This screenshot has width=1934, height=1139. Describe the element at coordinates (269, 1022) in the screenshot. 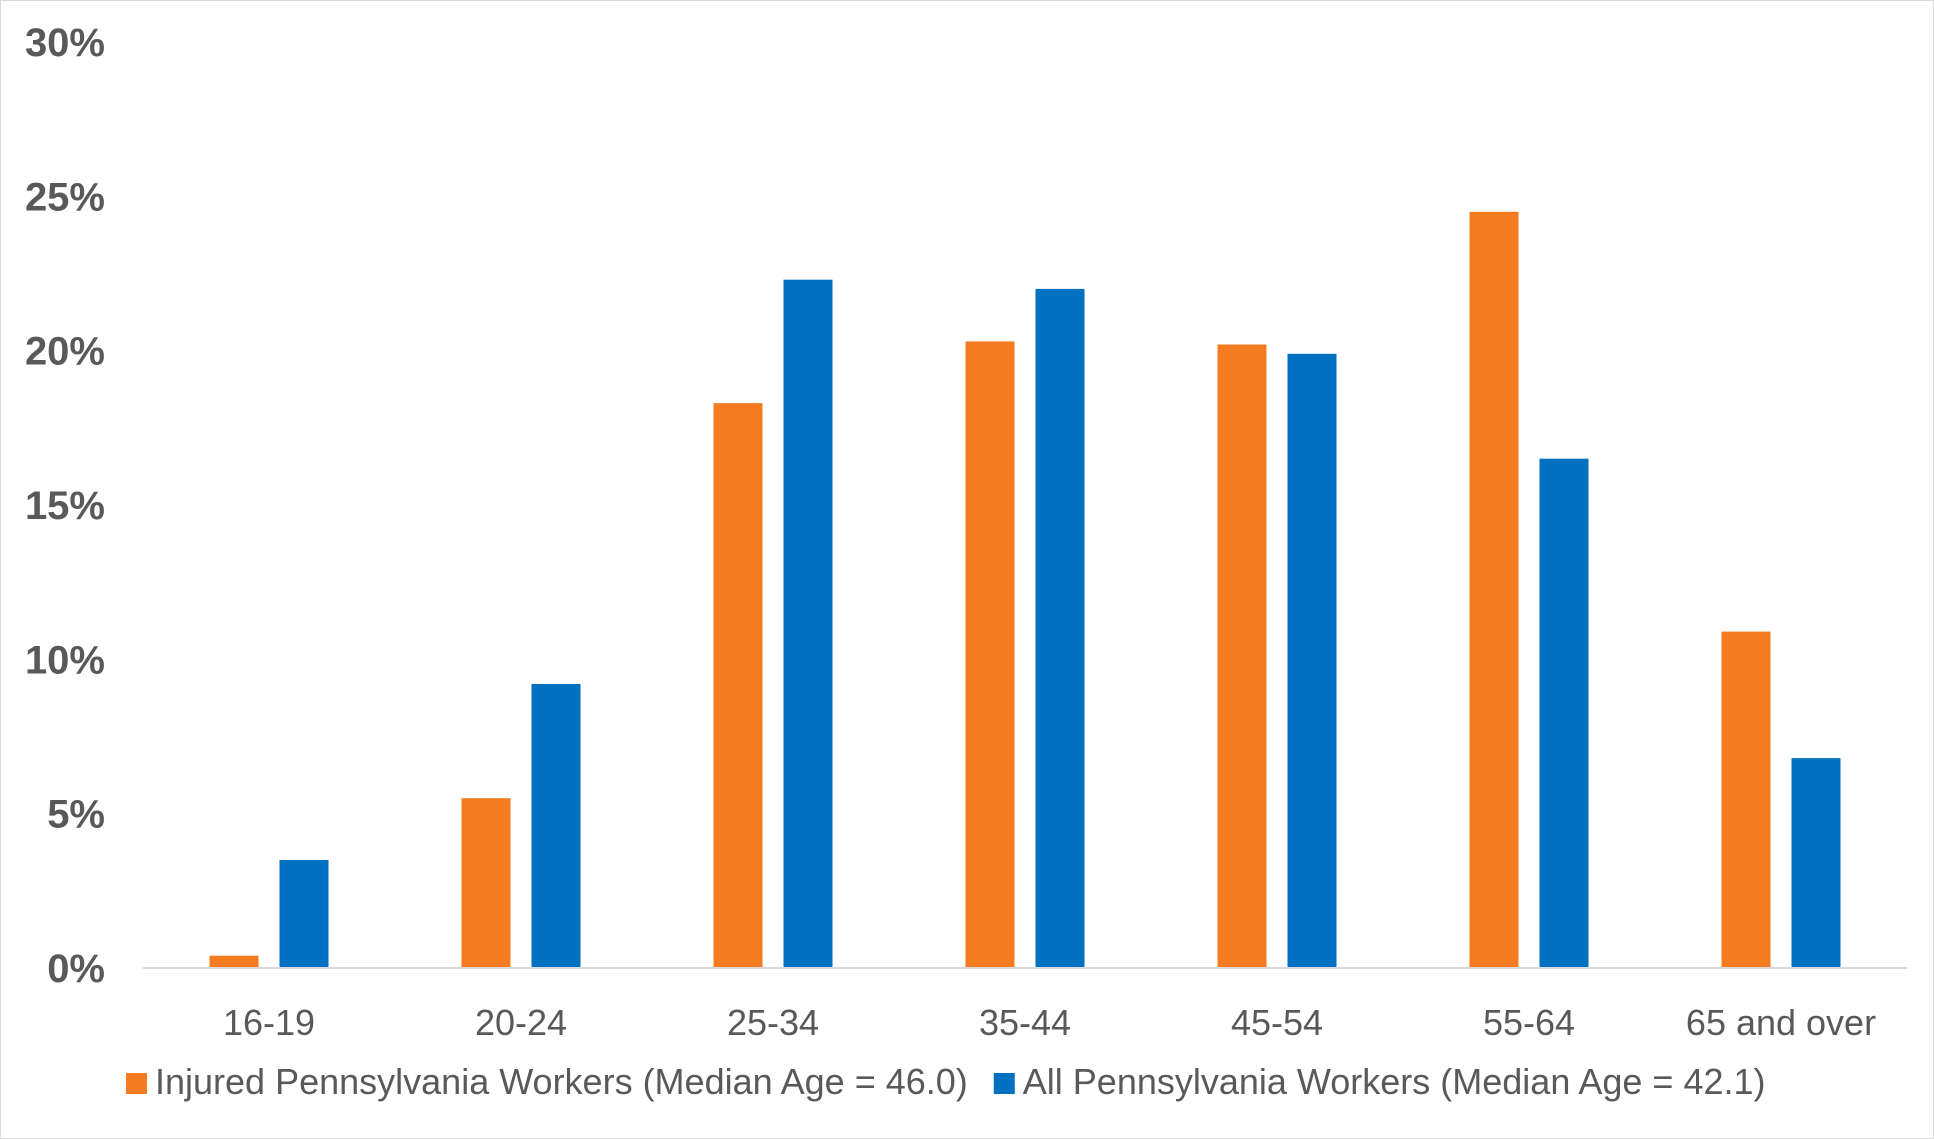

I see `x-tick-label: 16-19` at that location.